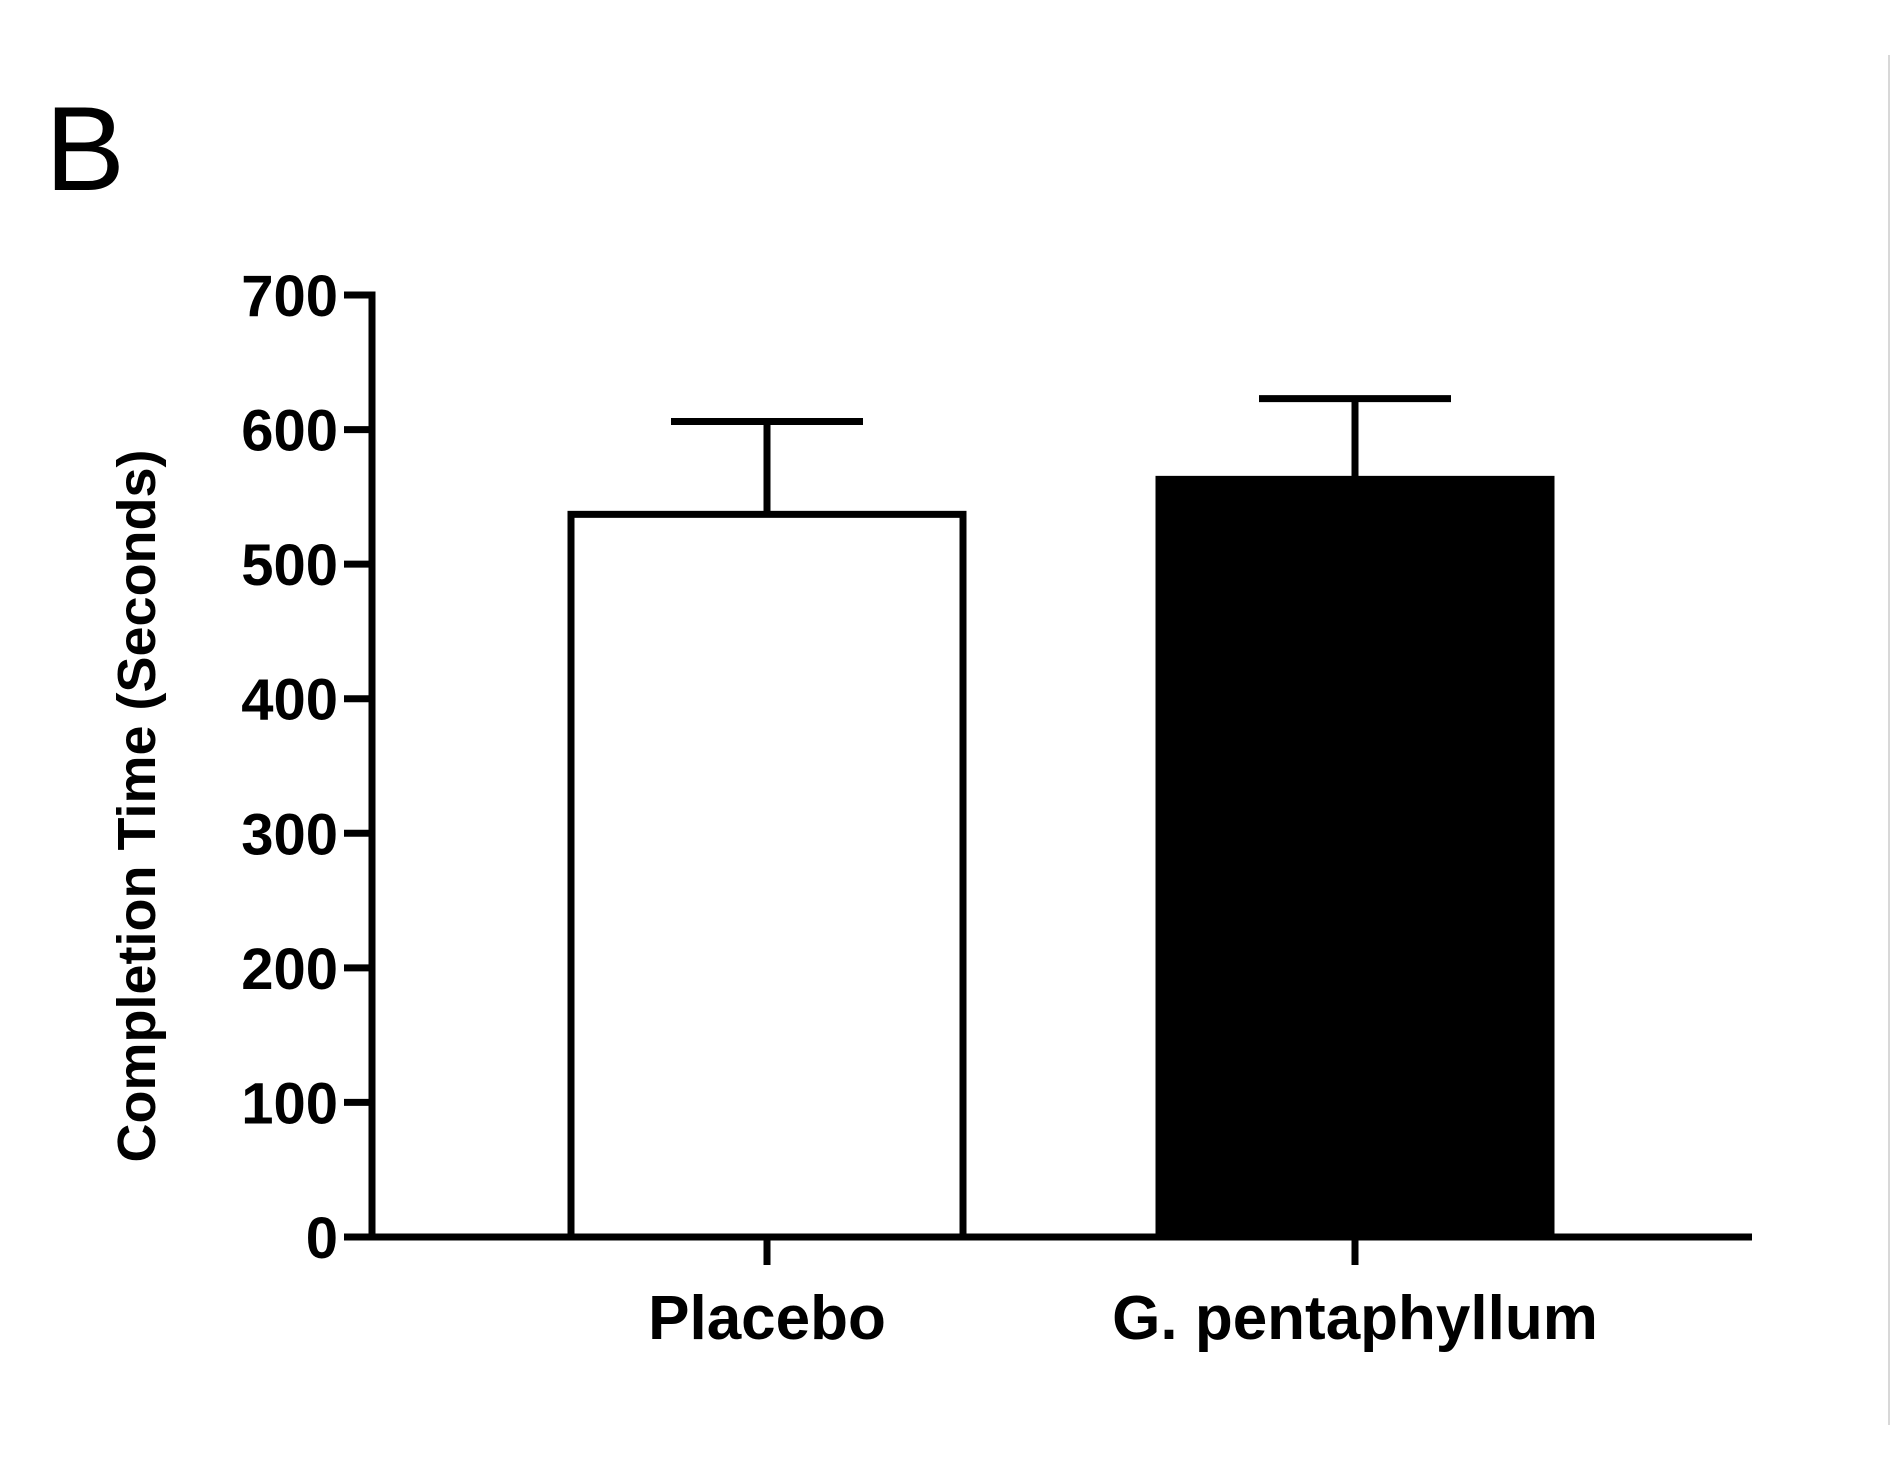 The width and height of the screenshot is (1899, 1483). I want to click on bar-placebo, so click(767, 875).